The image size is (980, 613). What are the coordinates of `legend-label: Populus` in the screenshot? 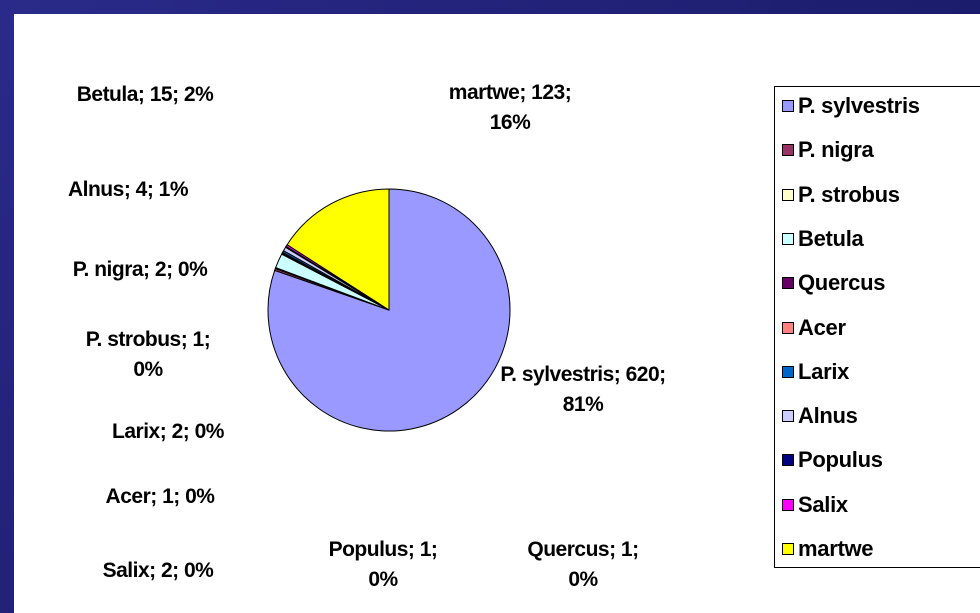 It's located at (840, 460).